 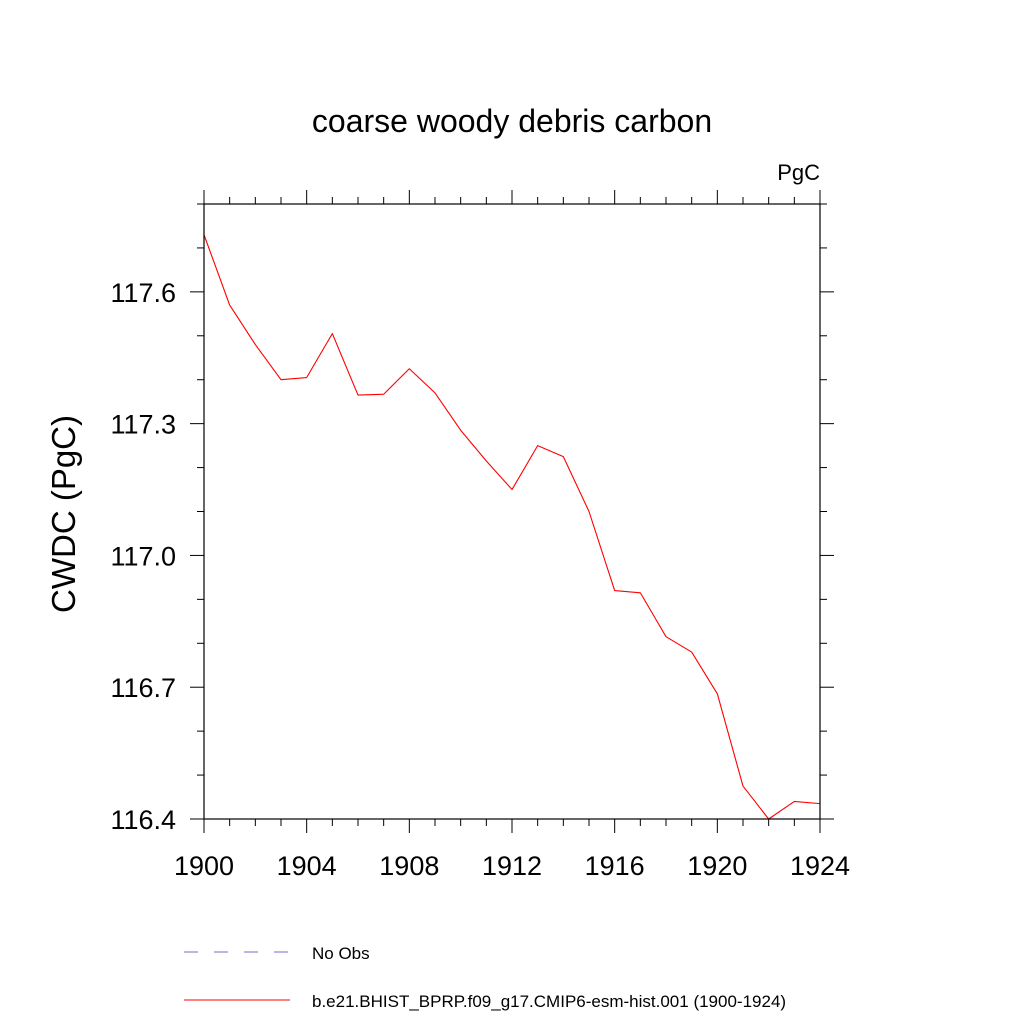 I want to click on y-axis-label: CWDC (PgC), so click(x=63, y=514).